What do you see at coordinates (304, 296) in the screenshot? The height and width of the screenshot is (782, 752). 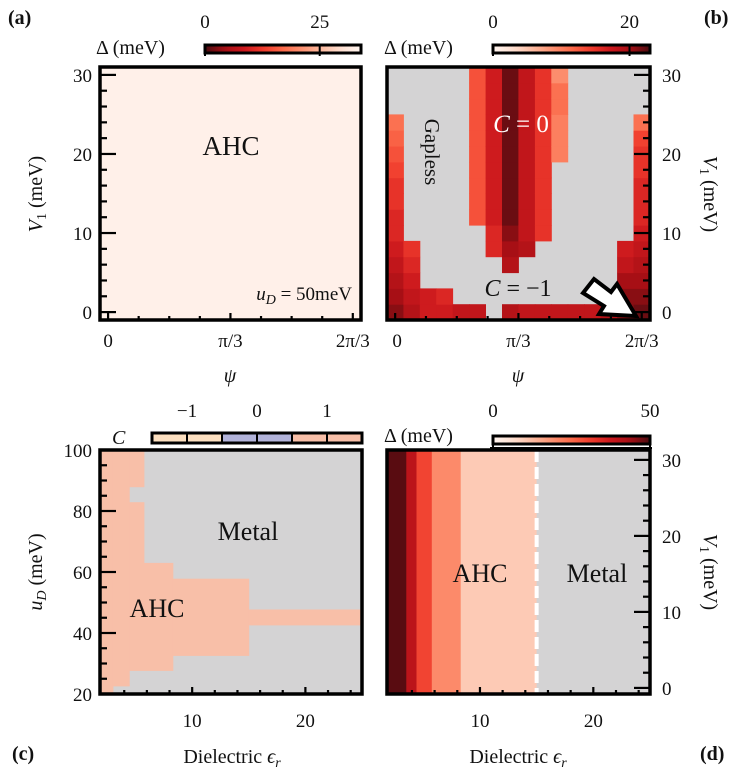 I see `annotation-ud-a: uD = 50meV` at bounding box center [304, 296].